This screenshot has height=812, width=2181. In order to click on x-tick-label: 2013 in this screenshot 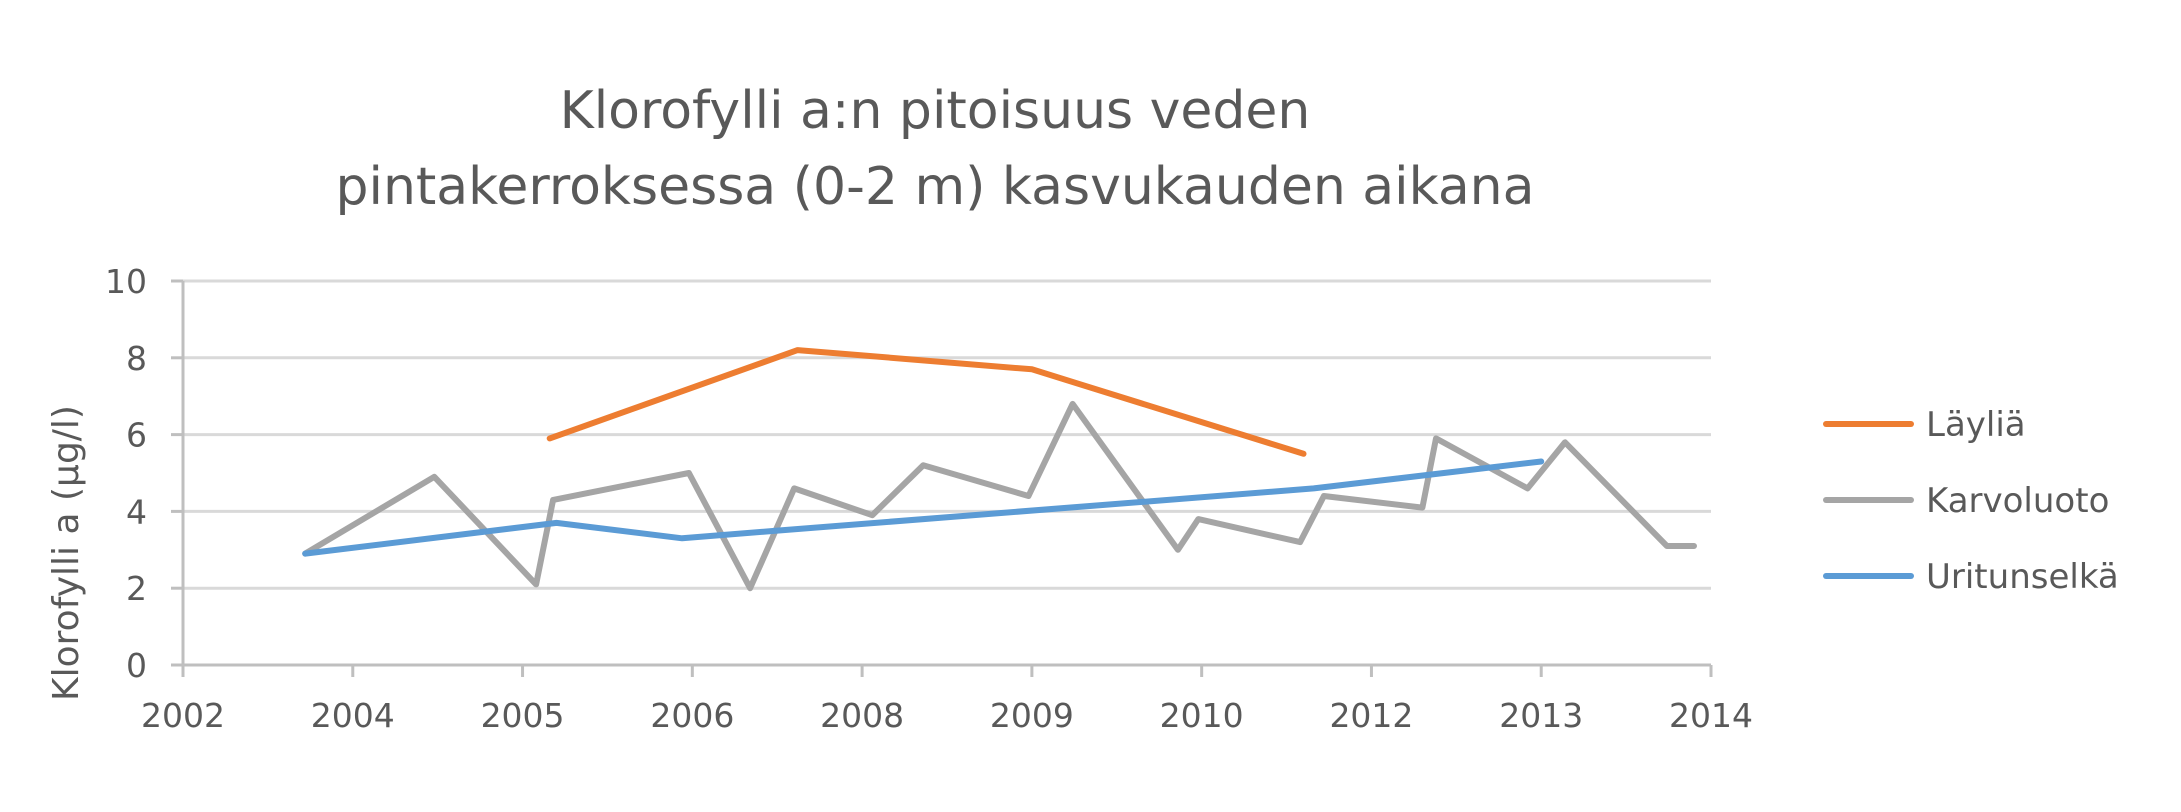, I will do `click(1541, 715)`.